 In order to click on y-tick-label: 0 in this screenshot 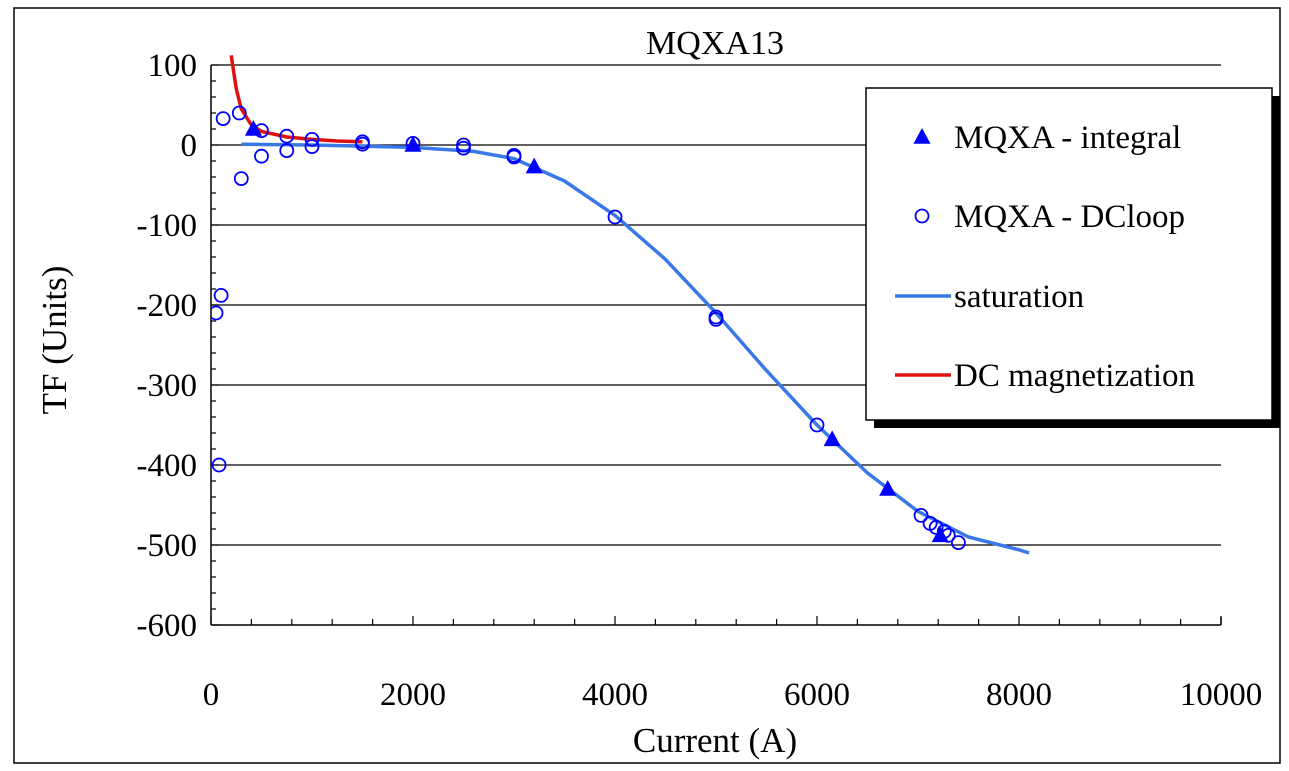, I will do `click(189, 146)`.